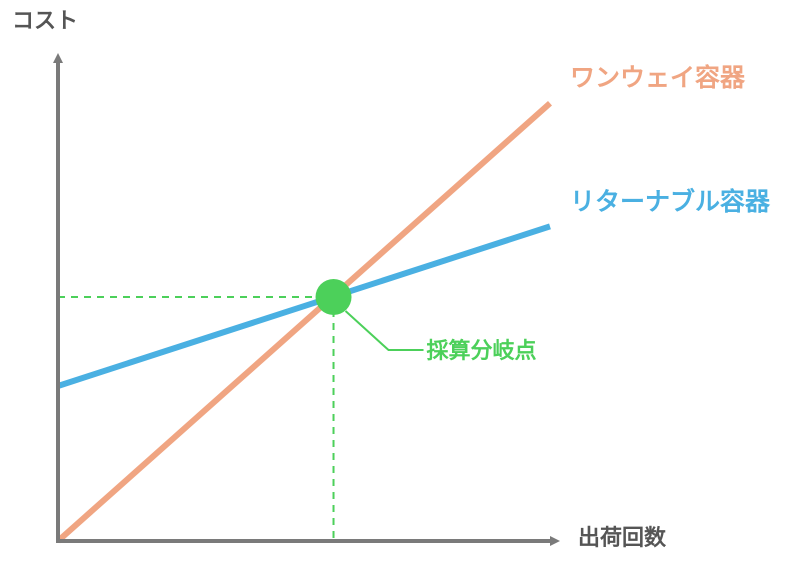 Image resolution: width=800 pixels, height=567 pixels. I want to click on break-even-point, so click(333, 297).